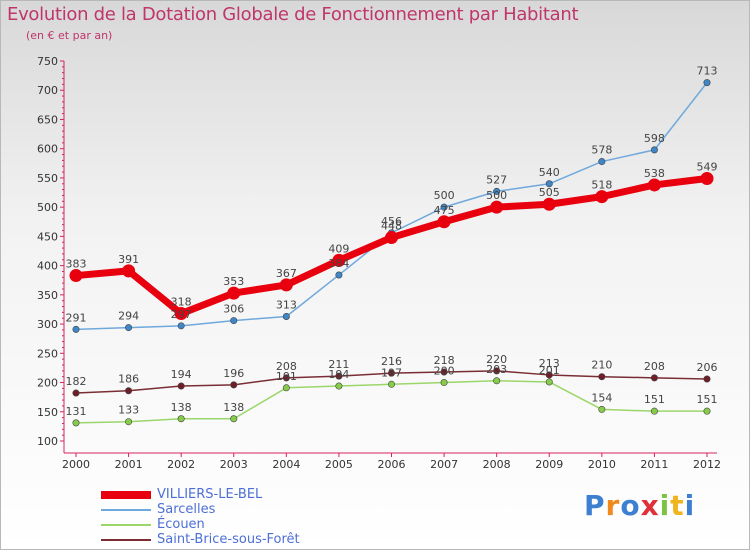 Image resolution: width=750 pixels, height=550 pixels. What do you see at coordinates (707, 367) in the screenshot?
I see `data-label: 206` at bounding box center [707, 367].